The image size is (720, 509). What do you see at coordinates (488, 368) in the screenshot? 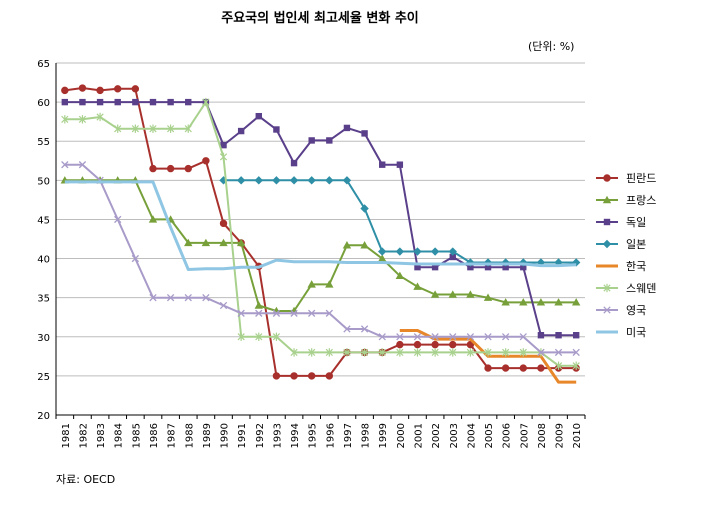
I see `point-0-2005` at bounding box center [488, 368].